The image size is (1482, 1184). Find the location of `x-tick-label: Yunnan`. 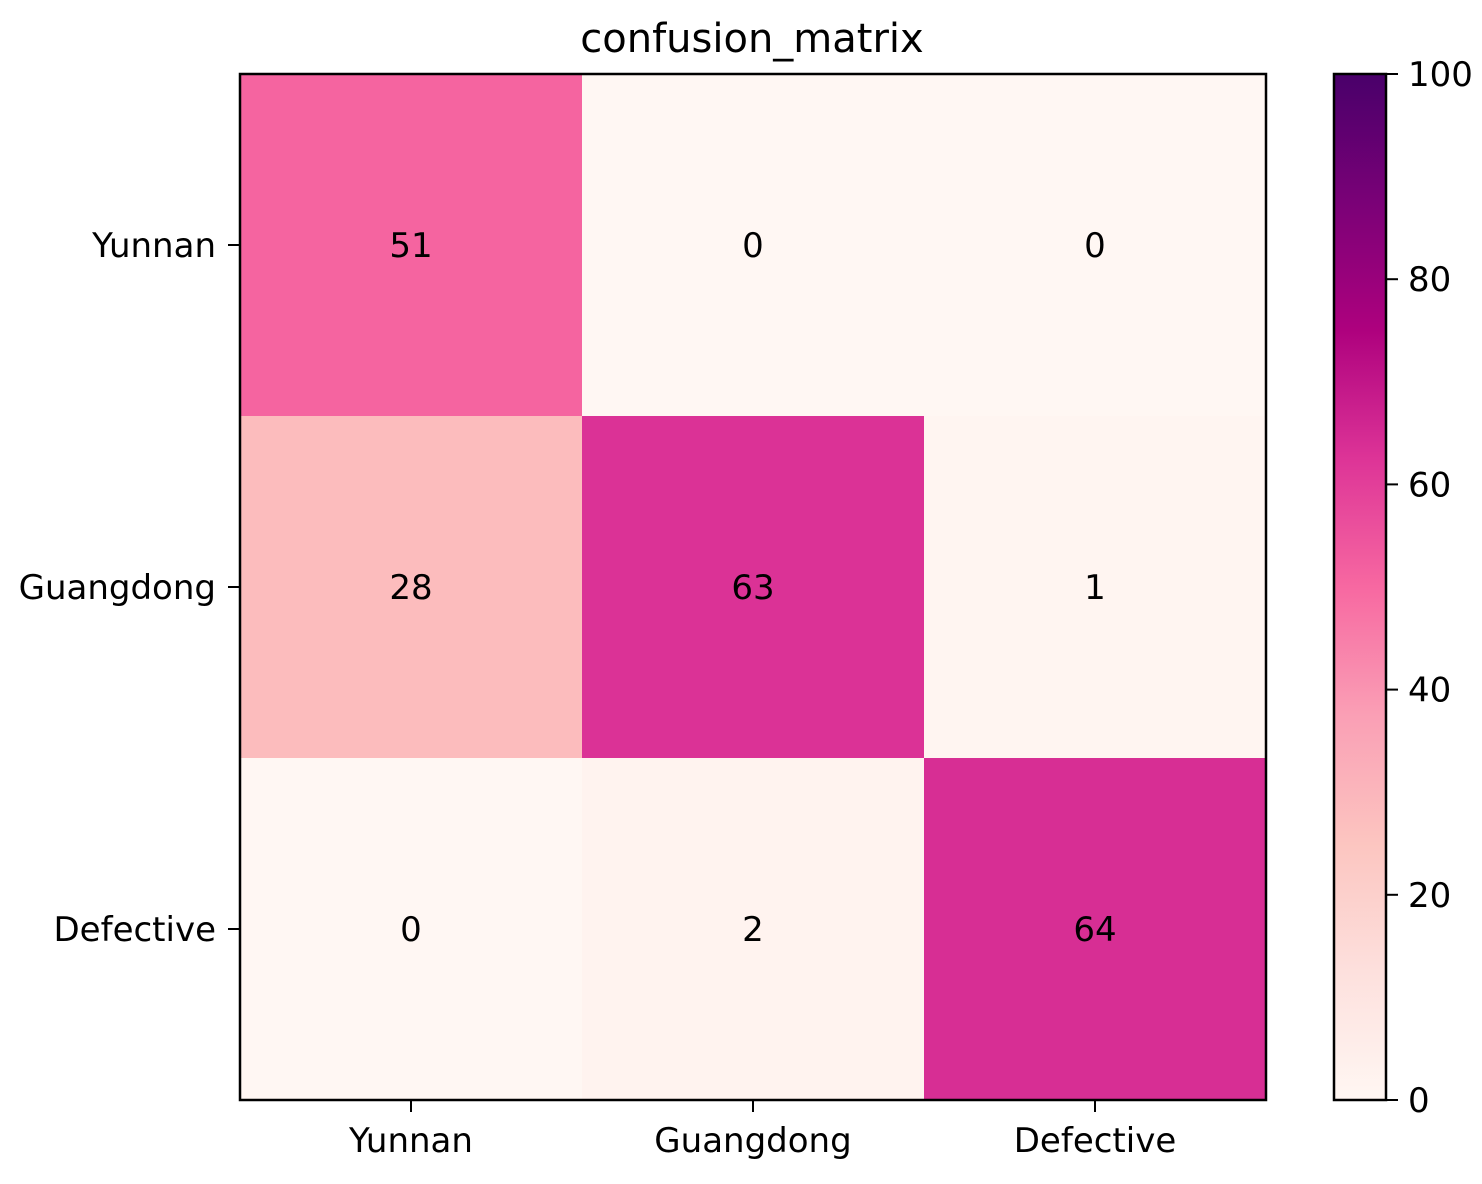

x-tick-label: Yunnan is located at coordinates (410, 1141).